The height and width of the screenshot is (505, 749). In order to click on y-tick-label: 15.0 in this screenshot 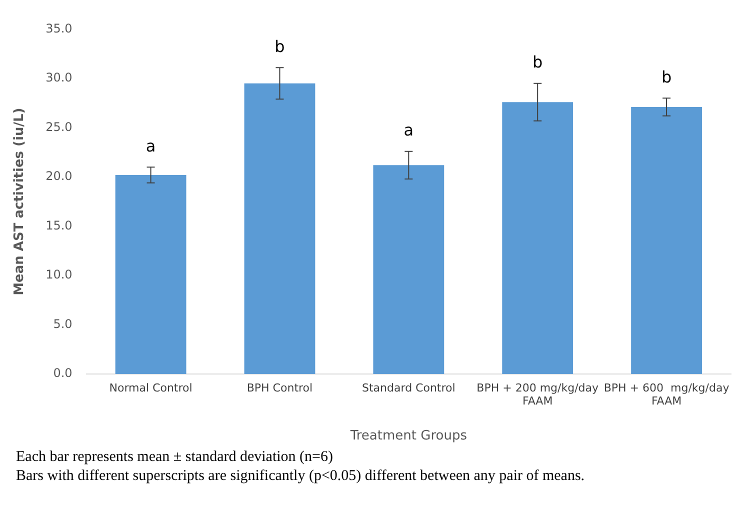, I will do `click(59, 225)`.